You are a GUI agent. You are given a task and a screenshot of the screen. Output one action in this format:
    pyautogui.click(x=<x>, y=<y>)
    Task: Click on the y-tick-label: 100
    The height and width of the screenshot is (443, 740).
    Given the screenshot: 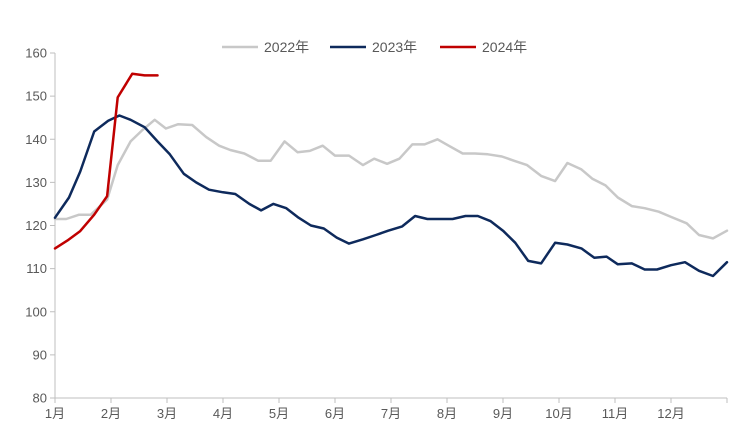 What is the action you would take?
    pyautogui.click(x=36, y=311)
    